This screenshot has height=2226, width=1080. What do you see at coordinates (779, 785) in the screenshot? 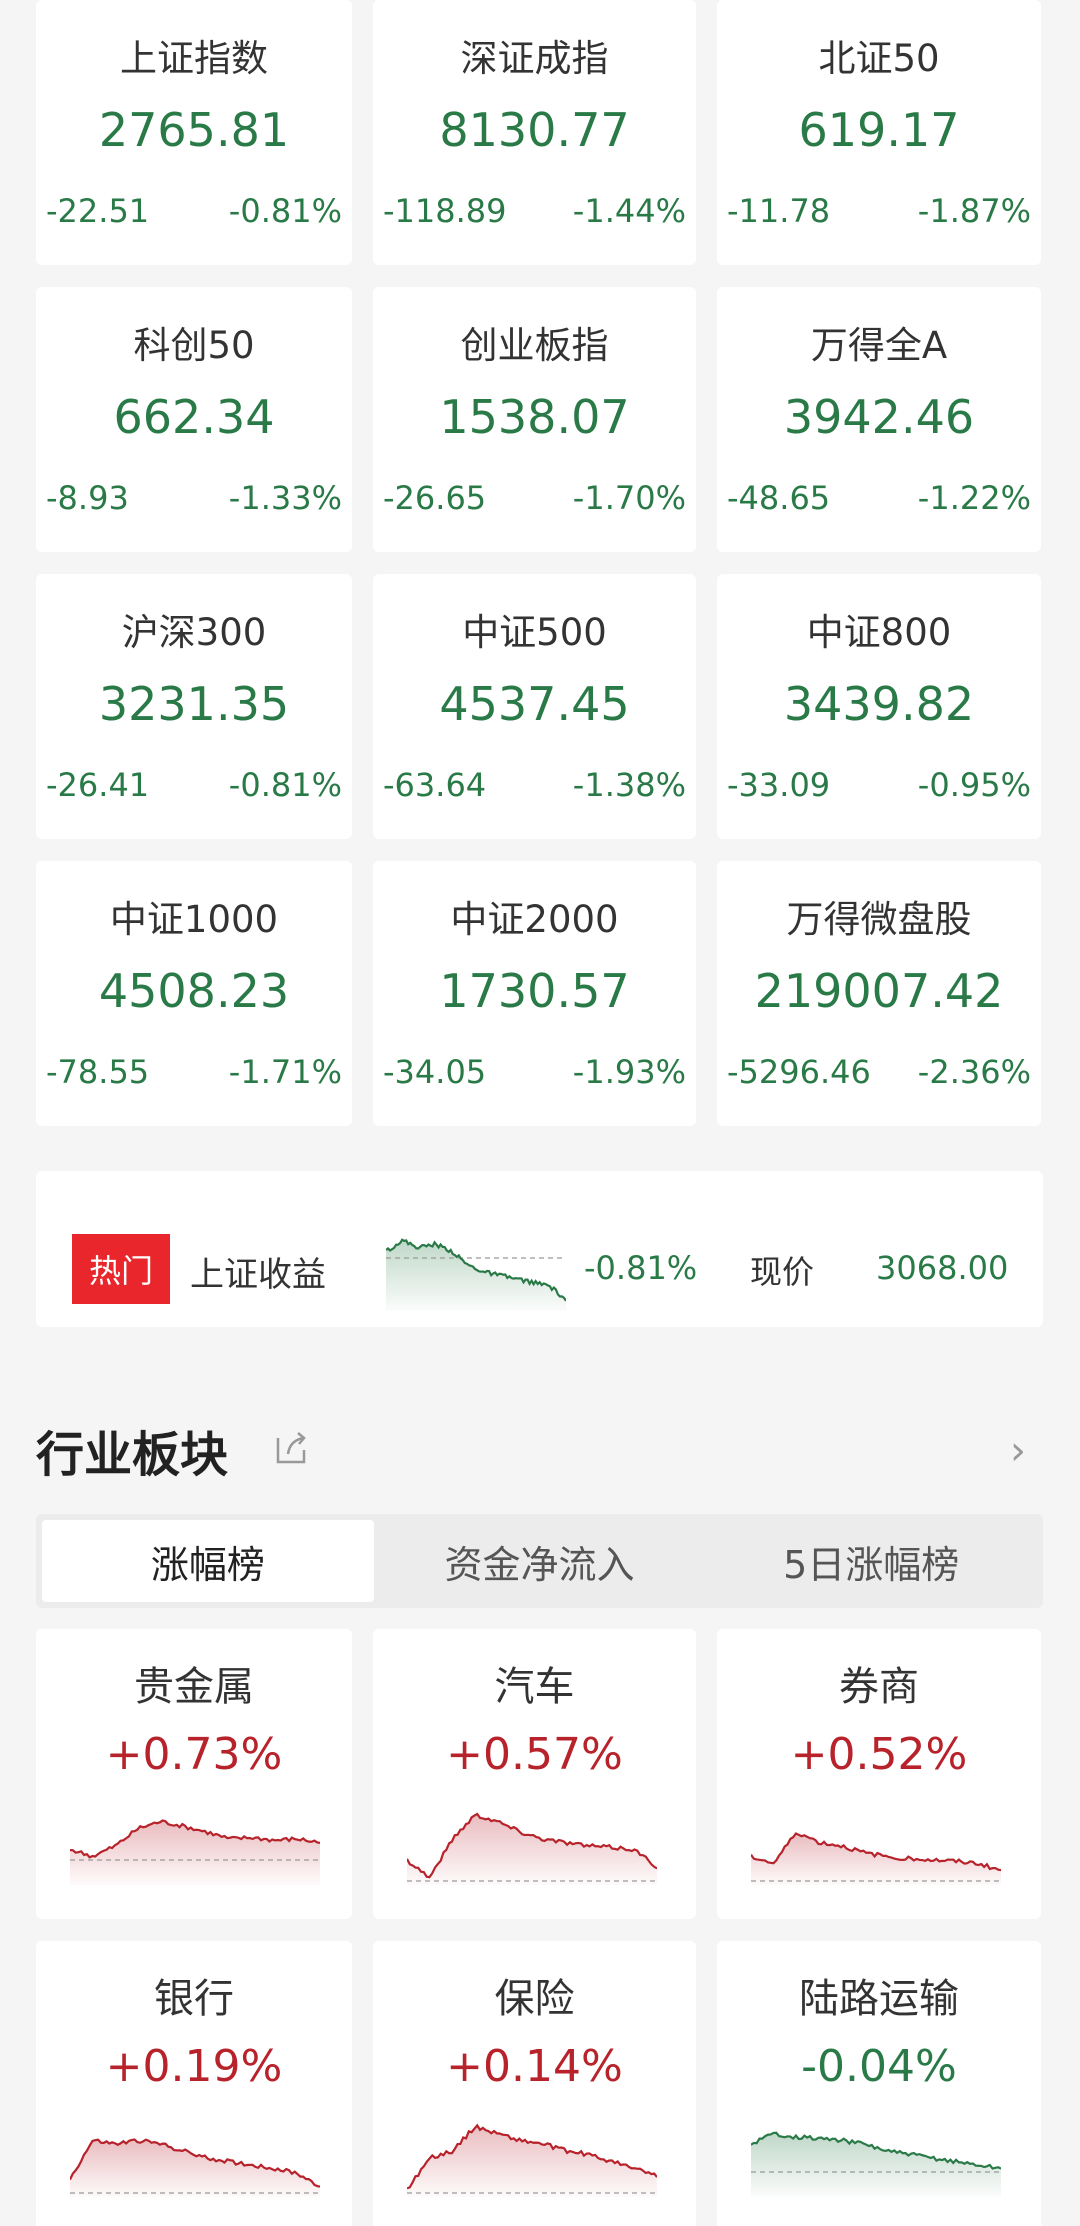
I see `index-change: -33.09` at bounding box center [779, 785].